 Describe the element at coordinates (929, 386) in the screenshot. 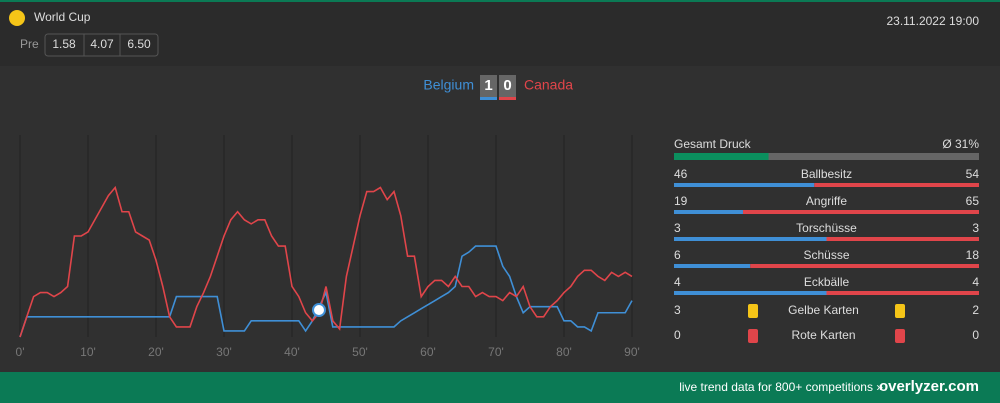

I see `brand: overlyzer.com` at that location.